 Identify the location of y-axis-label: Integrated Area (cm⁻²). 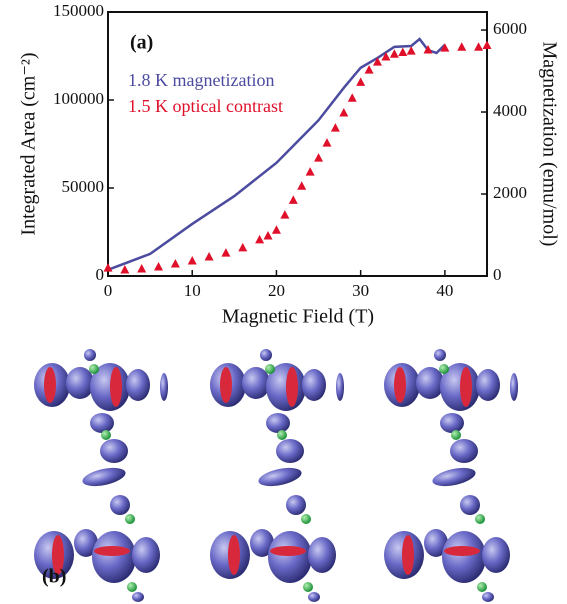
(29, 143).